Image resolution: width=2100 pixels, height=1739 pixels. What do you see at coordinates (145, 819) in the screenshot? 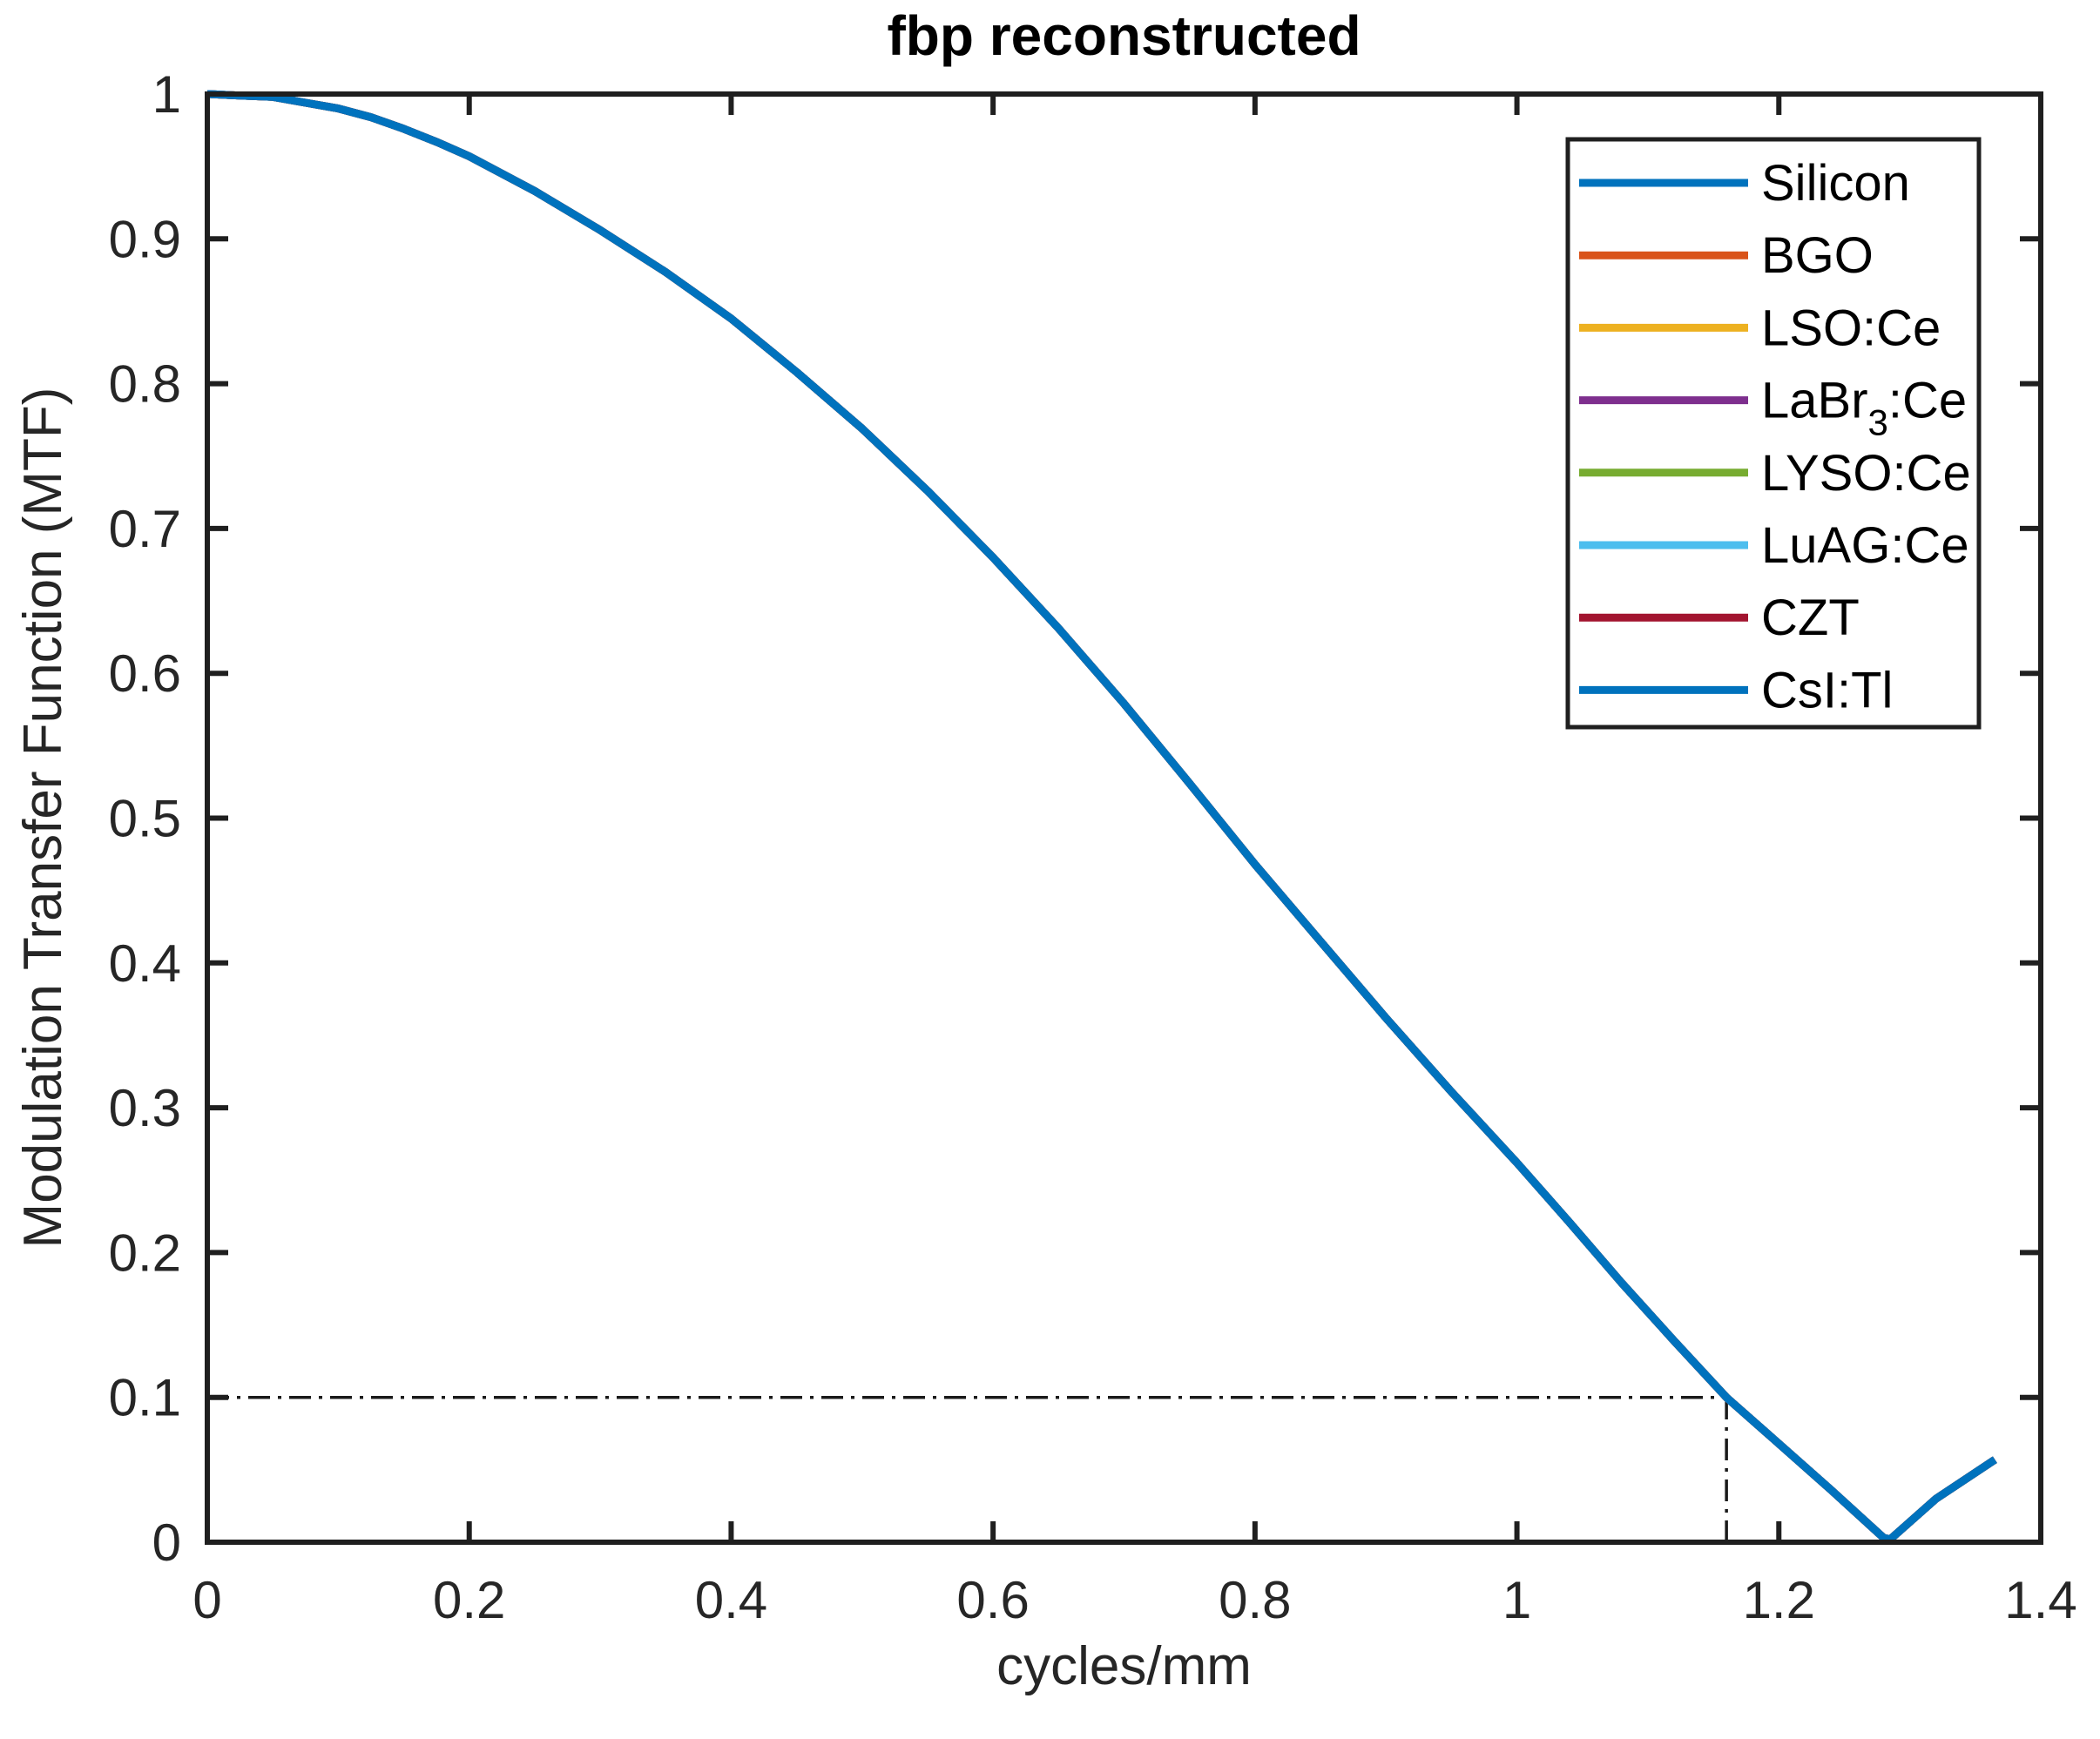
I see `y-tick-label: 0.5` at bounding box center [145, 819].